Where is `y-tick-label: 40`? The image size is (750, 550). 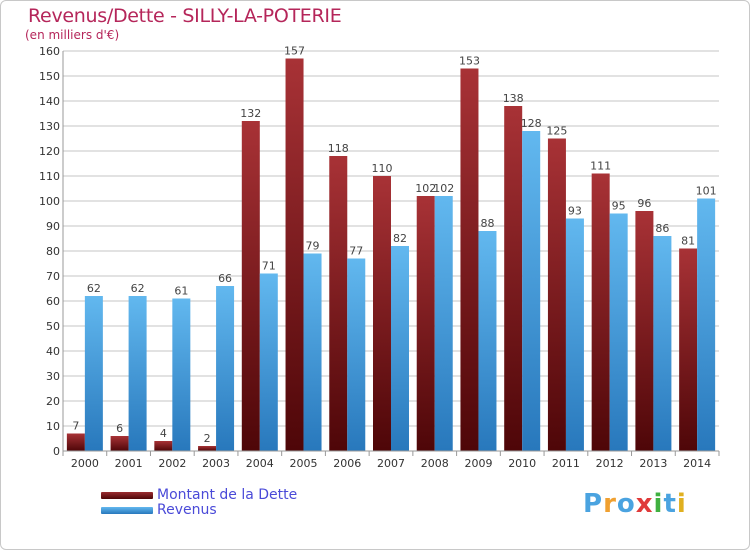 y-tick-label: 40 is located at coordinates (53, 351).